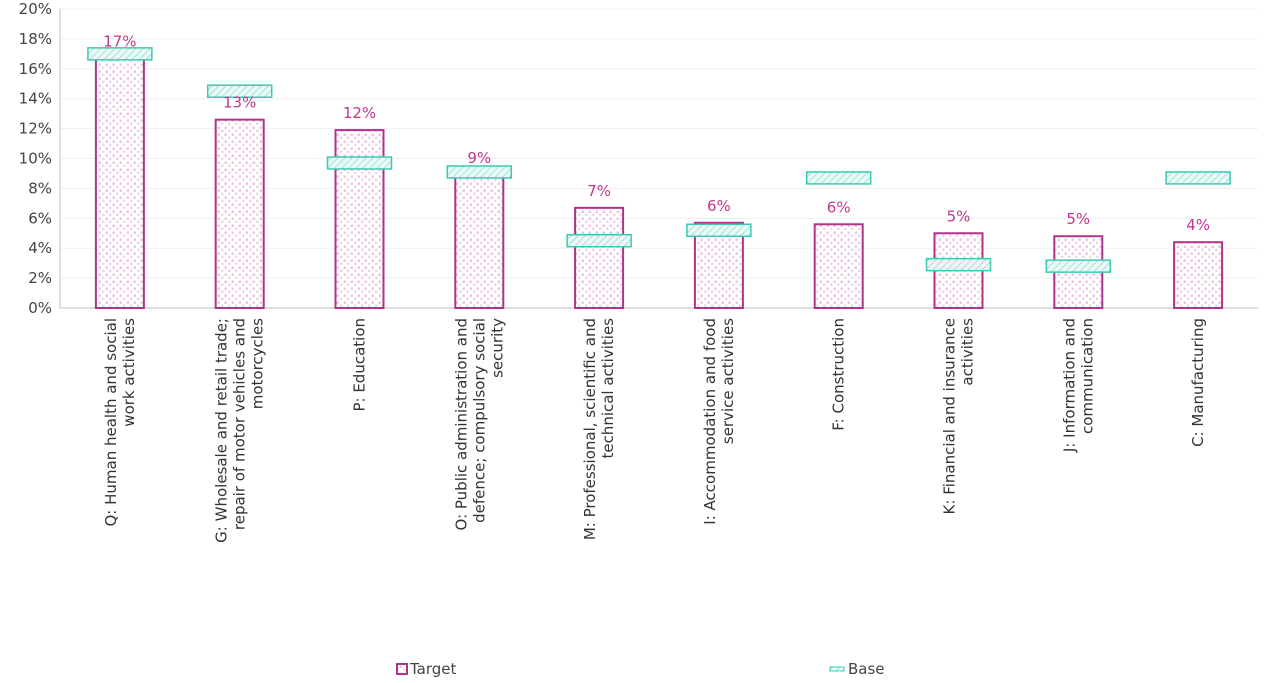 Image resolution: width=1266 pixels, height=683 pixels. Describe the element at coordinates (1198, 225) in the screenshot. I see `data-label: 4%` at that location.